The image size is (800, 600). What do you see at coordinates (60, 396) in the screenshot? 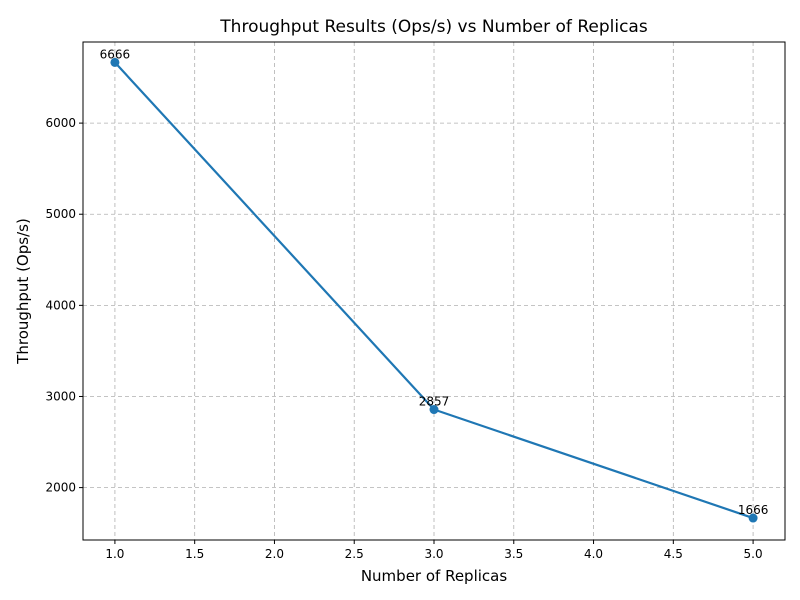
I see `y-tick-label: 3000` at bounding box center [60, 396].